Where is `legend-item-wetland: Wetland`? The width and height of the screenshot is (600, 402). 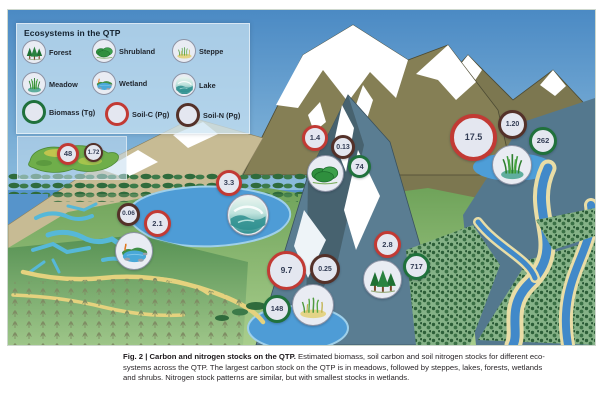
legend-item-wetland: Wetland is located at coordinates (119, 83).